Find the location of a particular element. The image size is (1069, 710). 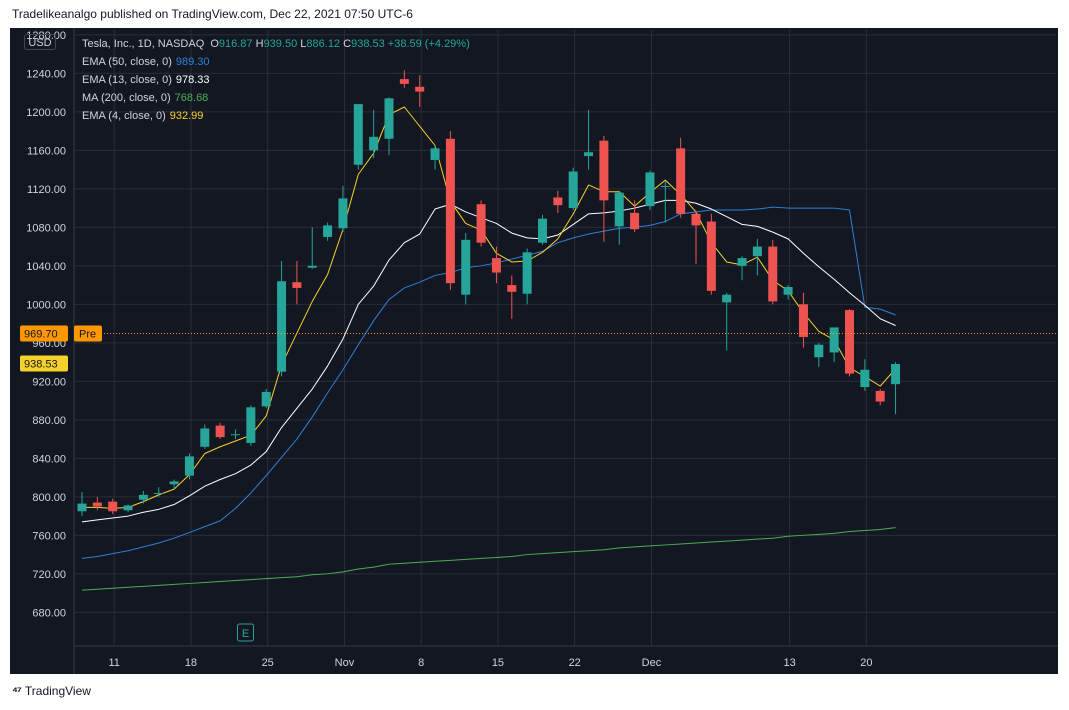

pre-price-label: 969.70 is located at coordinates (41, 334).